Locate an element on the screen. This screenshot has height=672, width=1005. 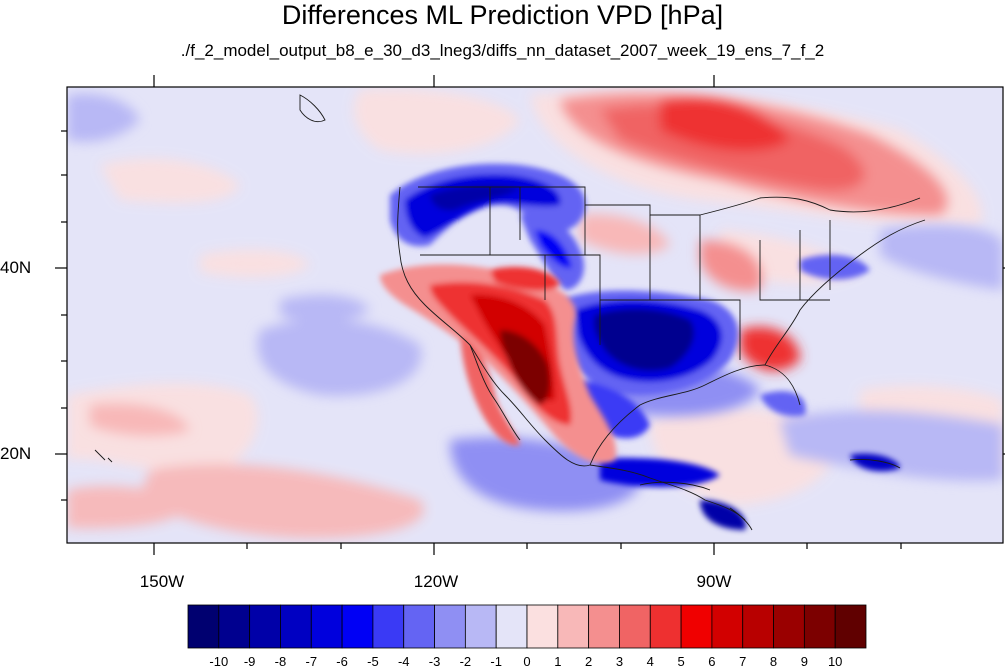
colorbar-tick-label: -8 is located at coordinates (280, 661).